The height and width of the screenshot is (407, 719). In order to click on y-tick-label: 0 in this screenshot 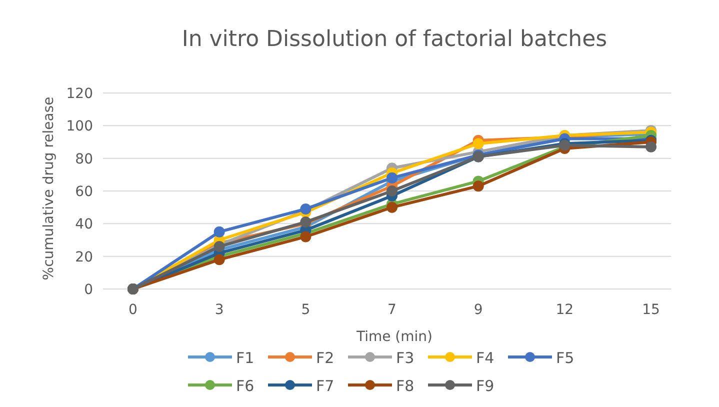, I will do `click(88, 290)`.